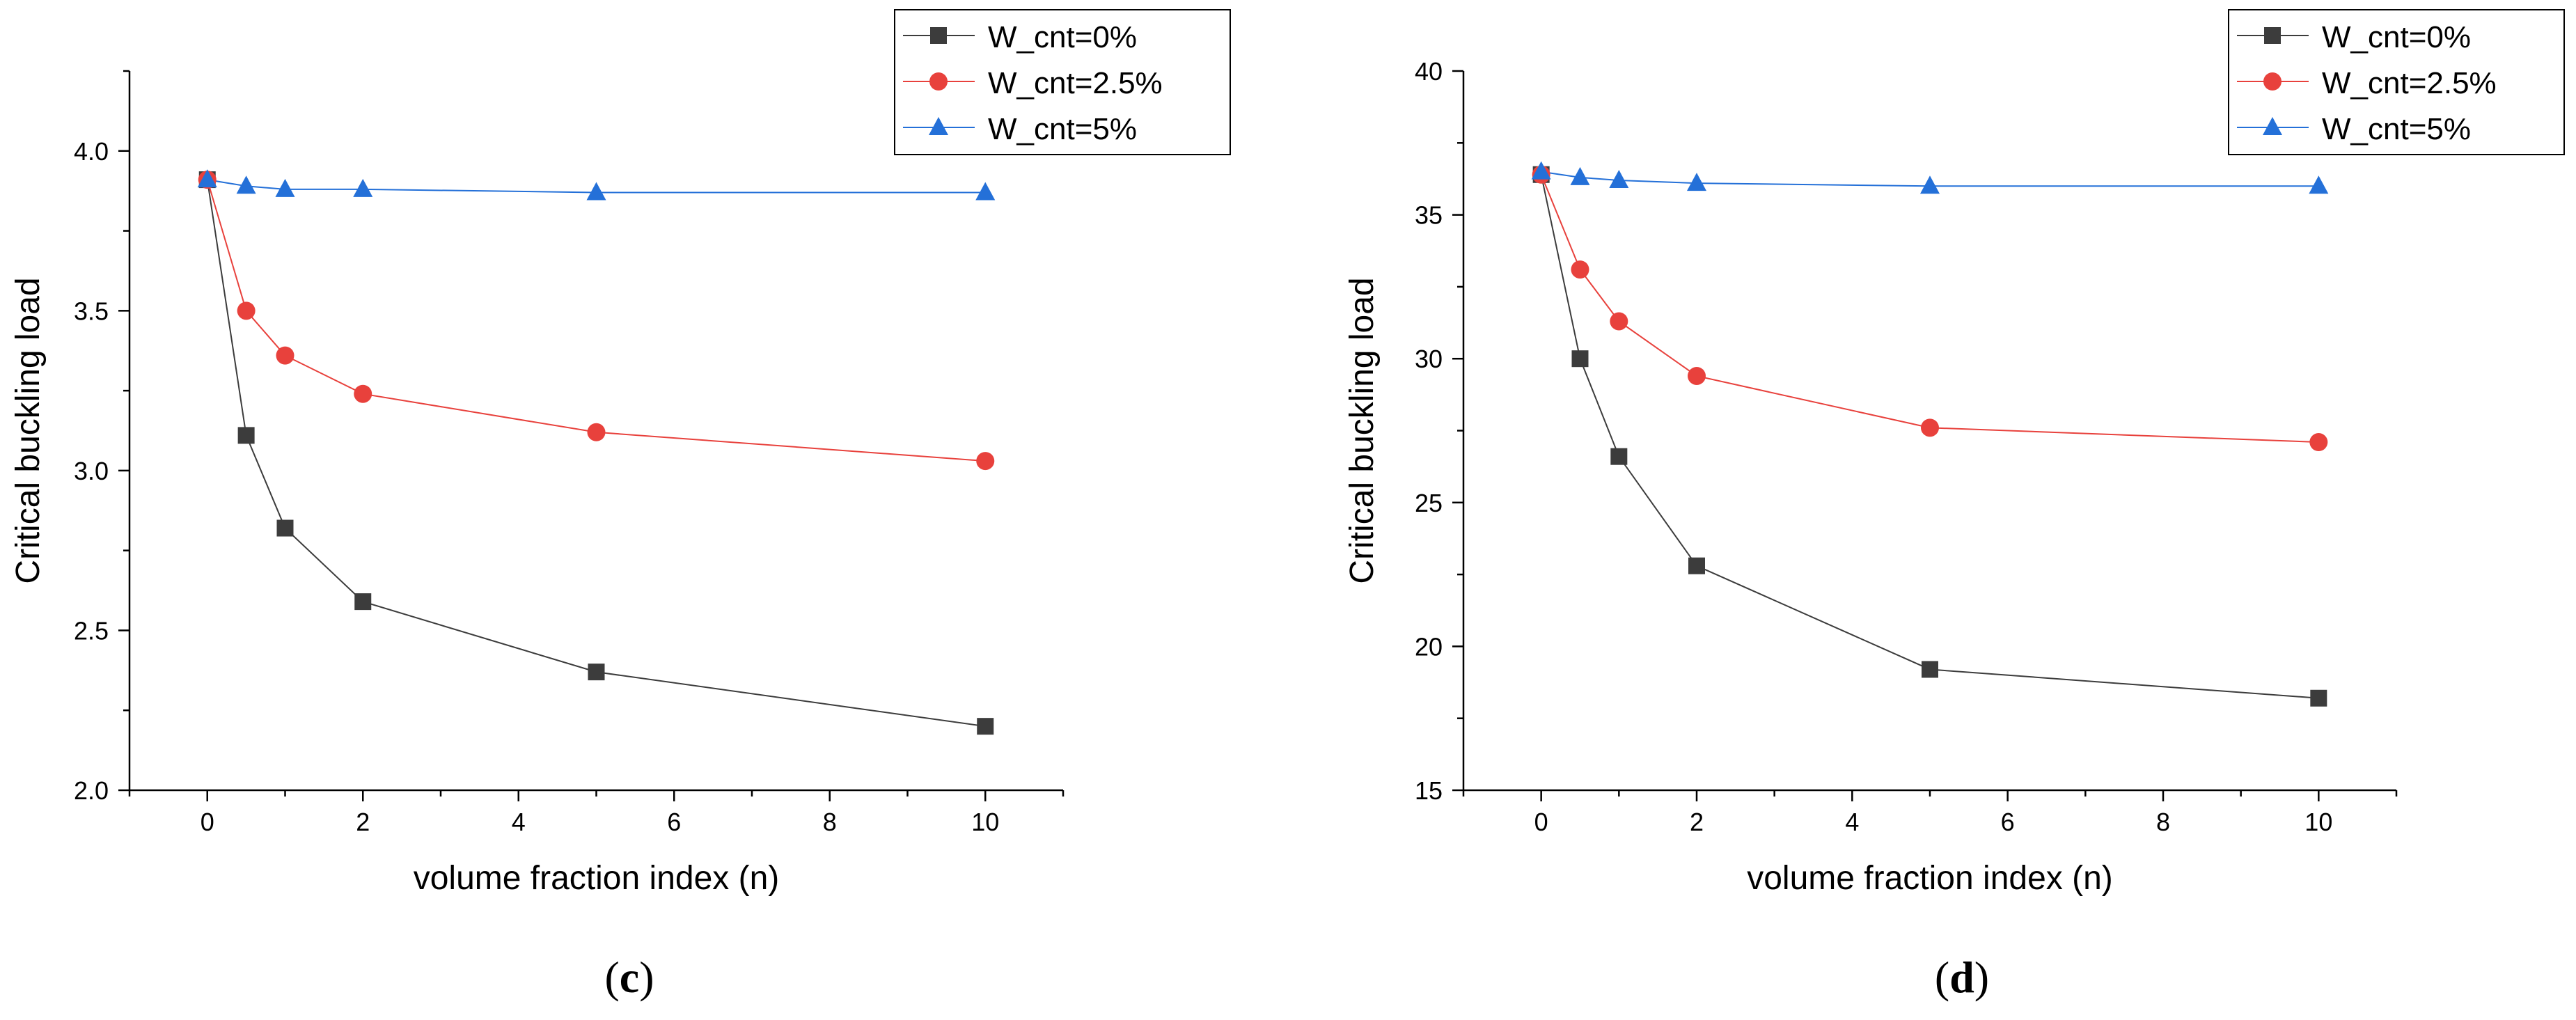 The height and width of the screenshot is (1020, 2576). Describe the element at coordinates (1429, 646) in the screenshot. I see `y-tick-label: 20` at that location.